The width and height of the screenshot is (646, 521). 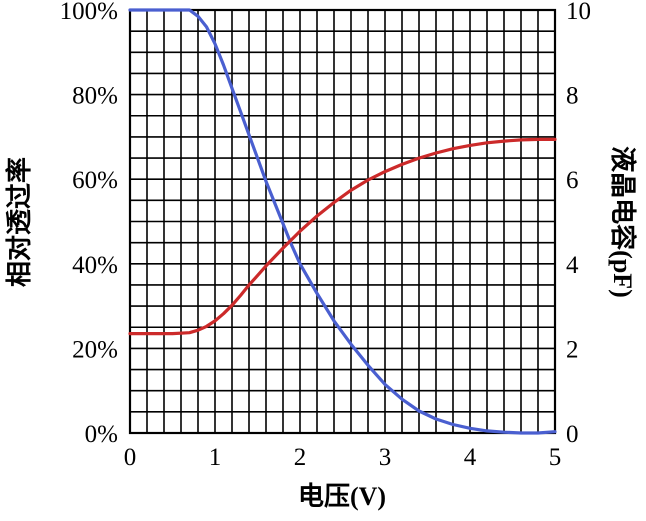 What do you see at coordinates (572, 96) in the screenshot?
I see `y-right-tick-label: 8` at bounding box center [572, 96].